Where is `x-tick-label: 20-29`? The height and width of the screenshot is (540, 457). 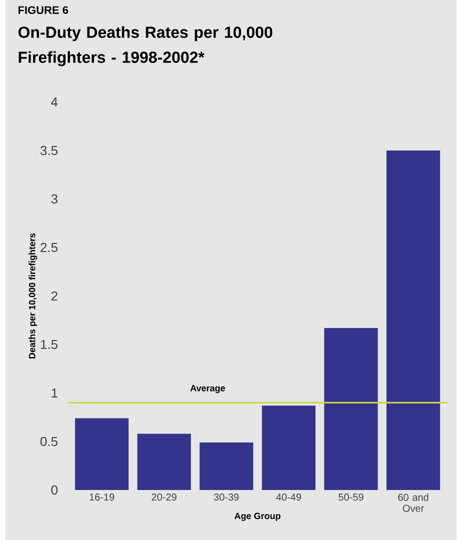 x-tick-label: 20-29 is located at coordinates (164, 497).